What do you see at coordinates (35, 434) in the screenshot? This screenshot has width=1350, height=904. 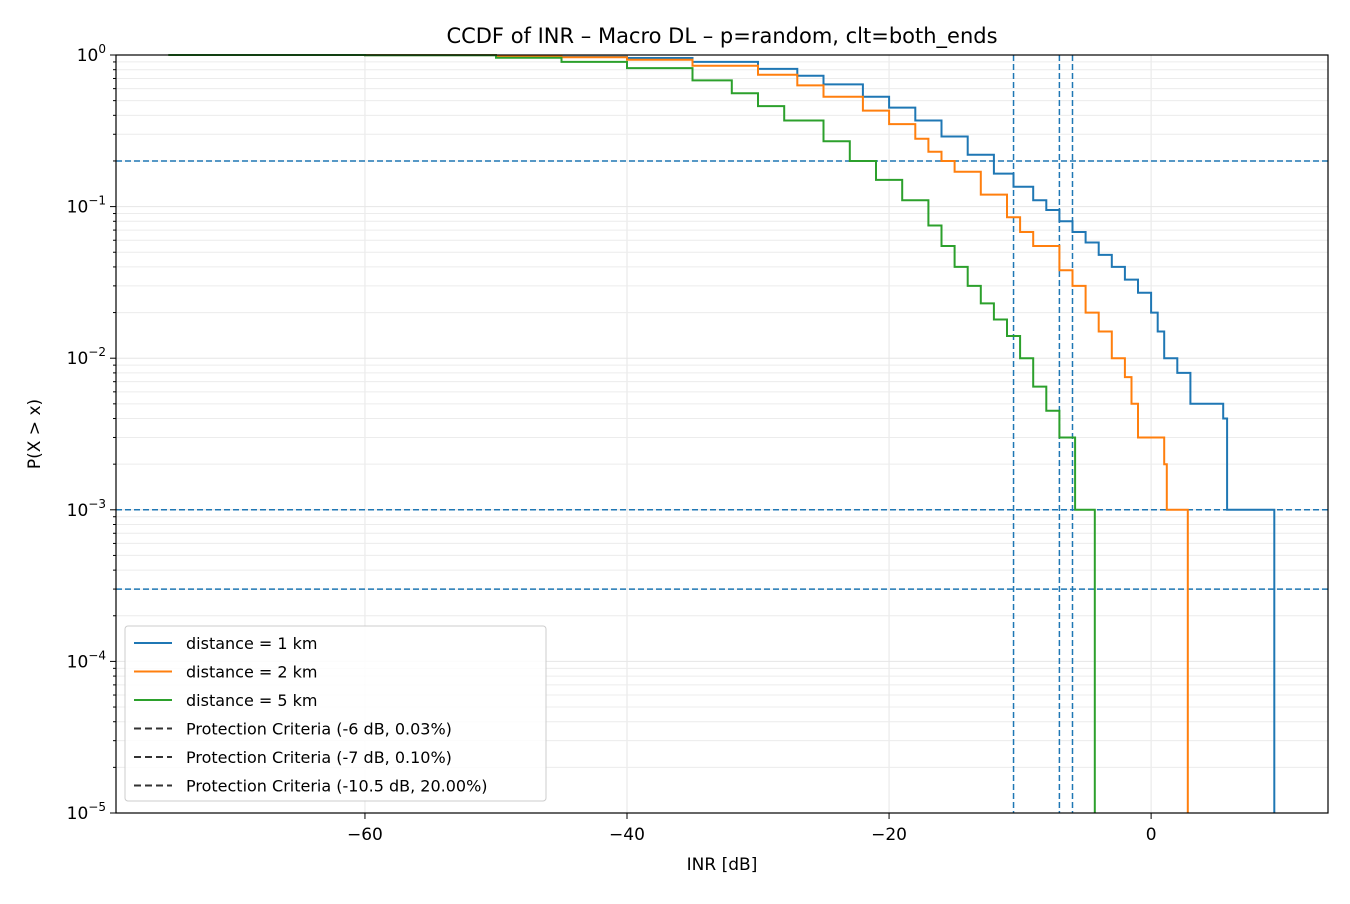 I see `y-axis-label: P(X > x)` at bounding box center [35, 434].